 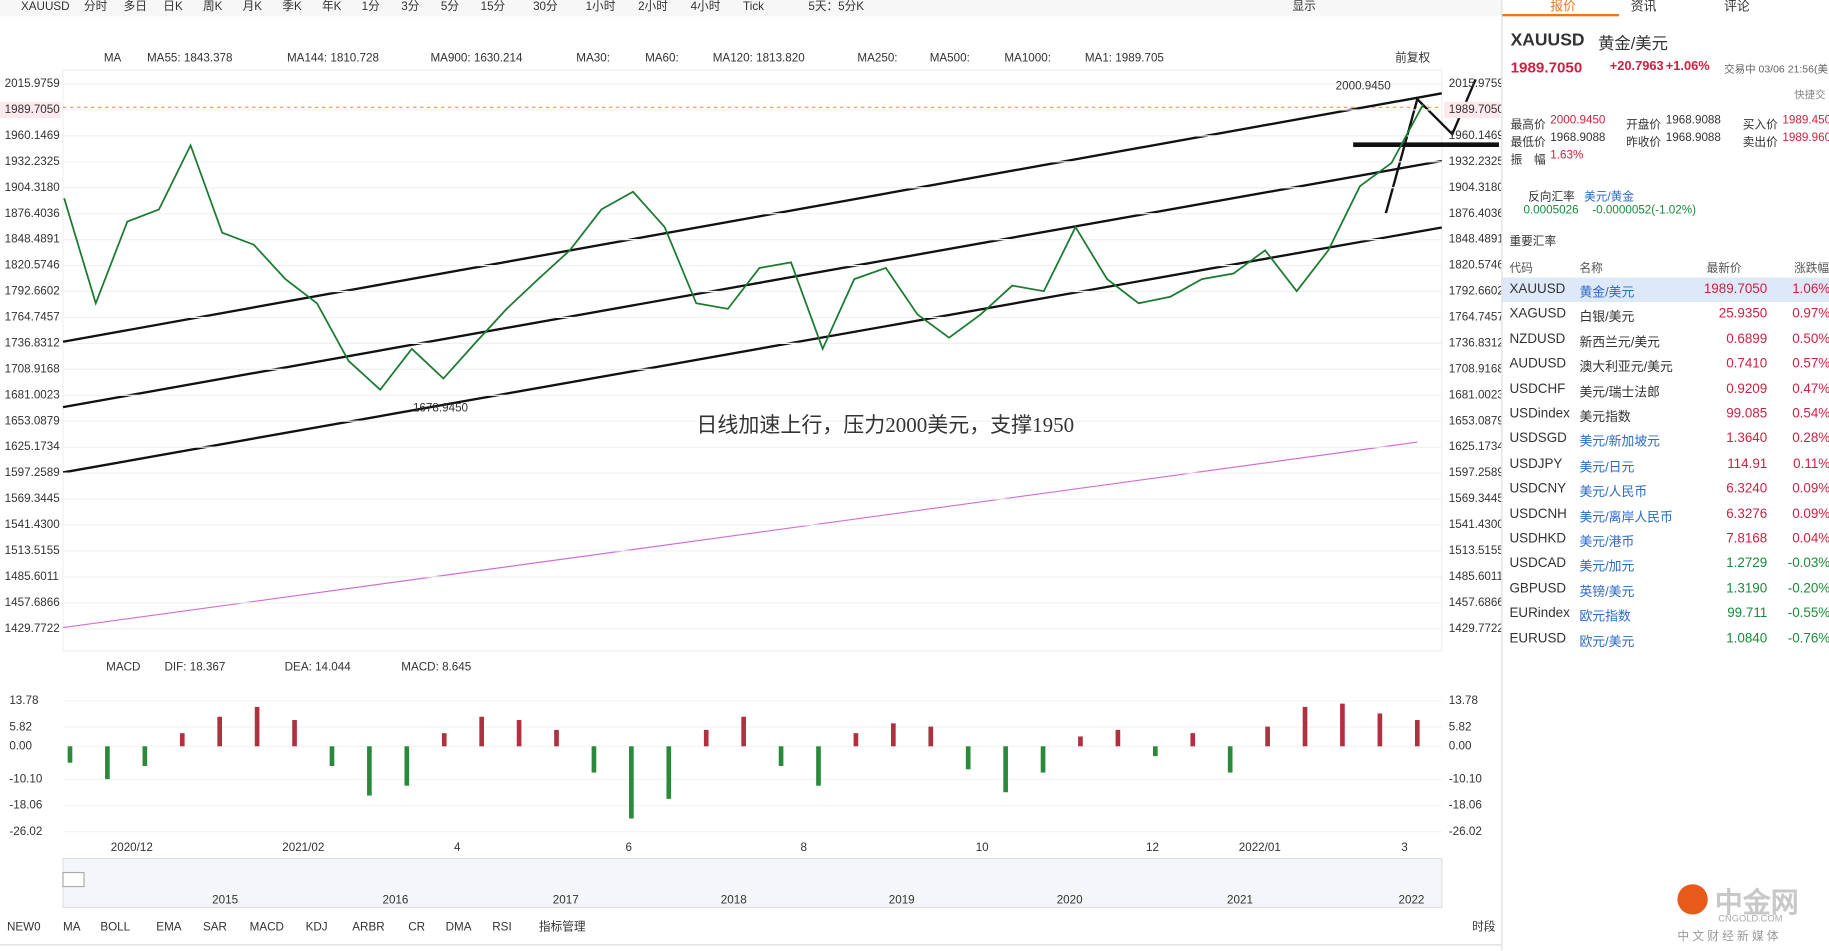 I want to click on ma-value: MA1000:, so click(x=1027, y=57).